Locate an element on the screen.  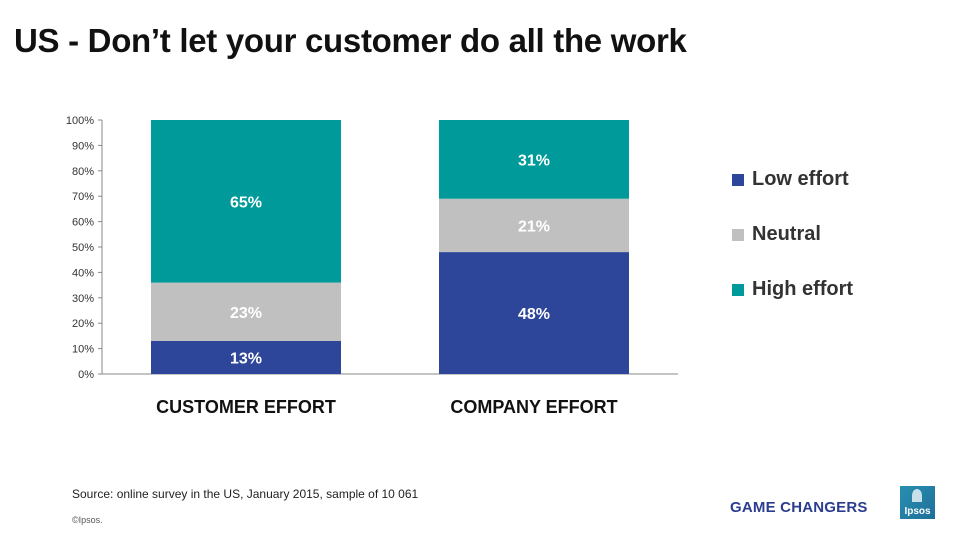
data-label: 21% is located at coordinates (534, 226).